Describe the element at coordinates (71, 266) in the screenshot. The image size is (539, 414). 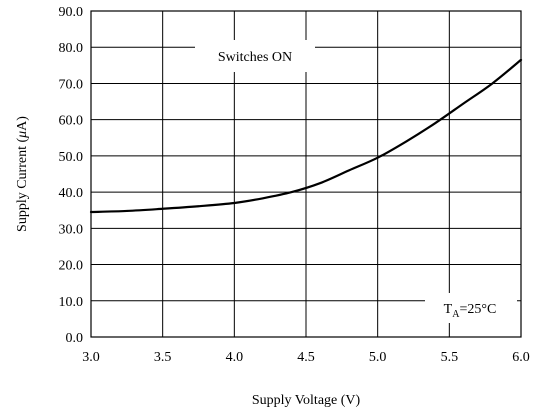
I see `y-tick-label: 20.0` at that location.